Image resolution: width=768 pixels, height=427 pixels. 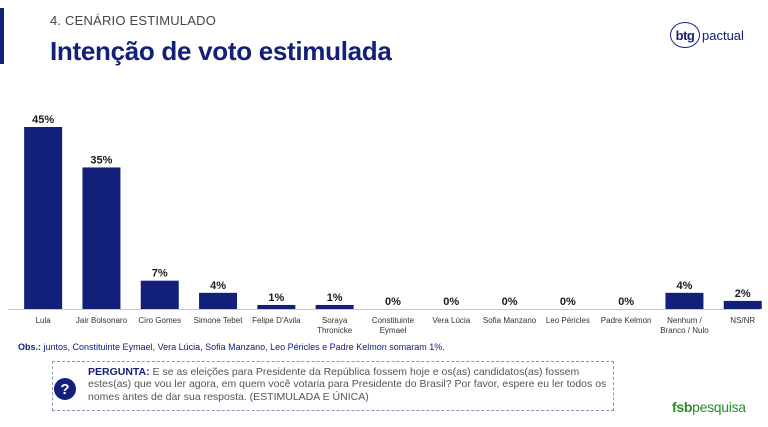 I want to click on question-box, so click(x=333, y=386).